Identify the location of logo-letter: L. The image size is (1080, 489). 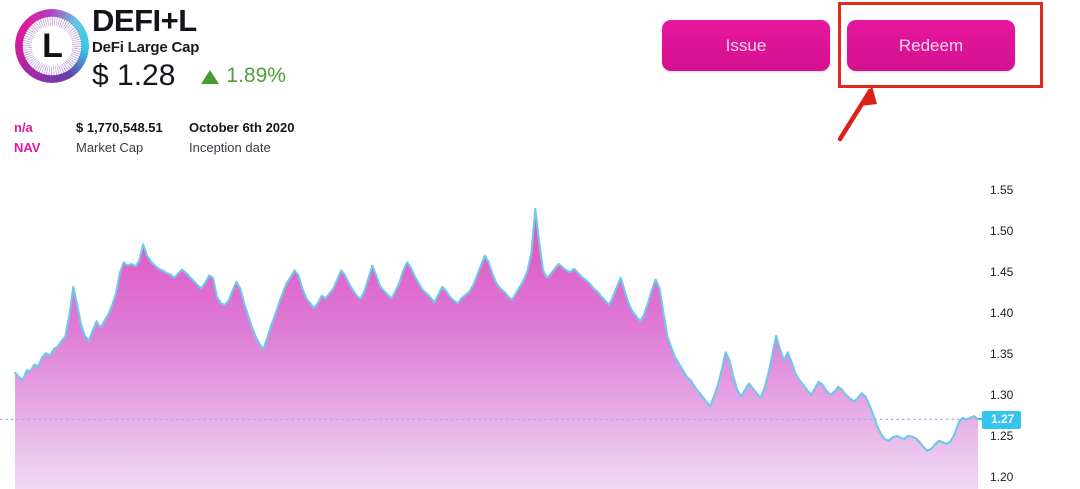
(52, 45).